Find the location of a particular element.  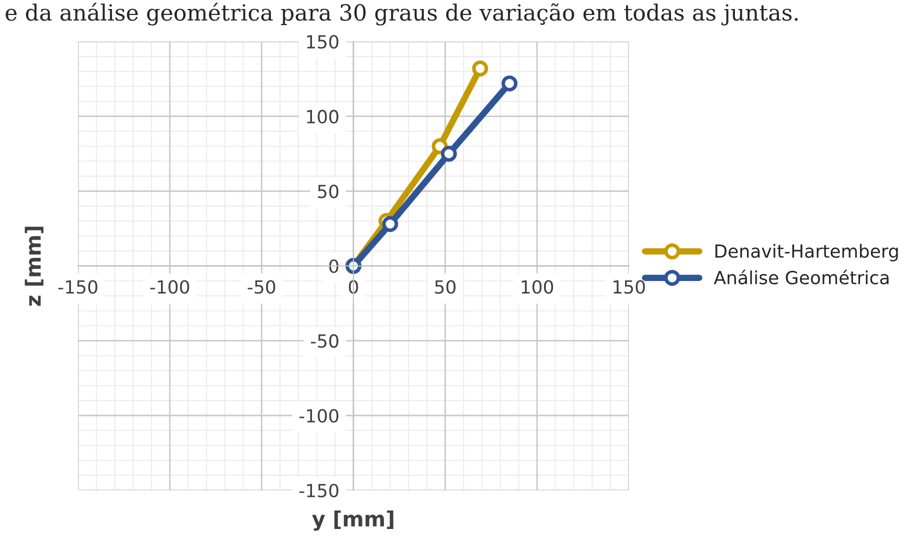

legend-label: Análise Geométrica is located at coordinates (801, 277).